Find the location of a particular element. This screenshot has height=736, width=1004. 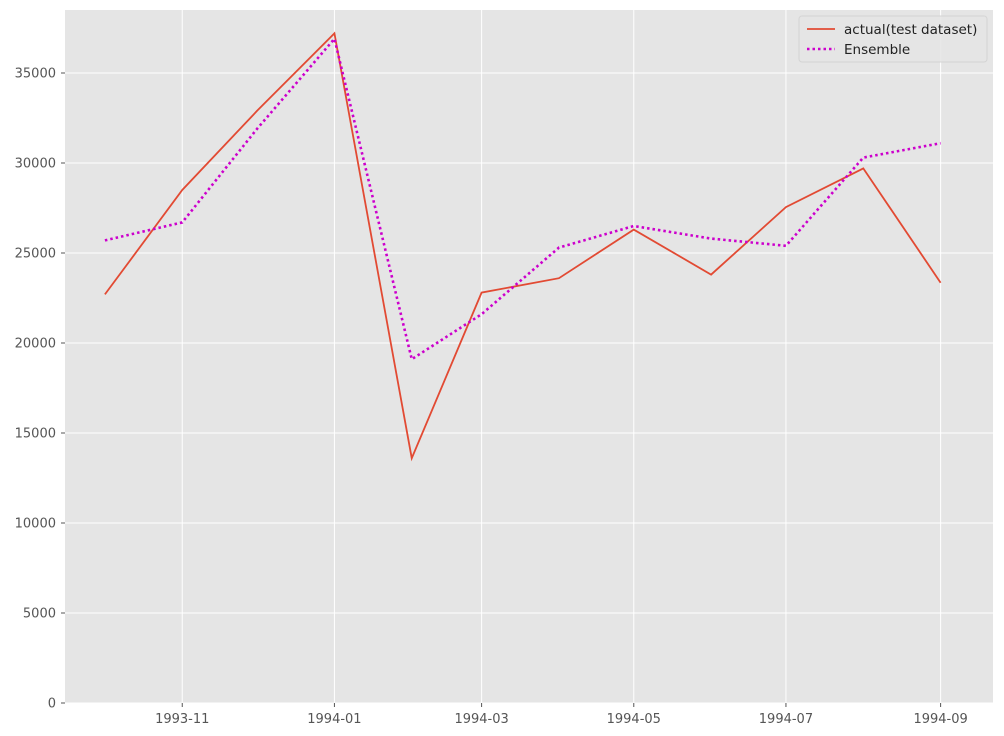

legend-label: actual(test dataset) is located at coordinates (910, 30).